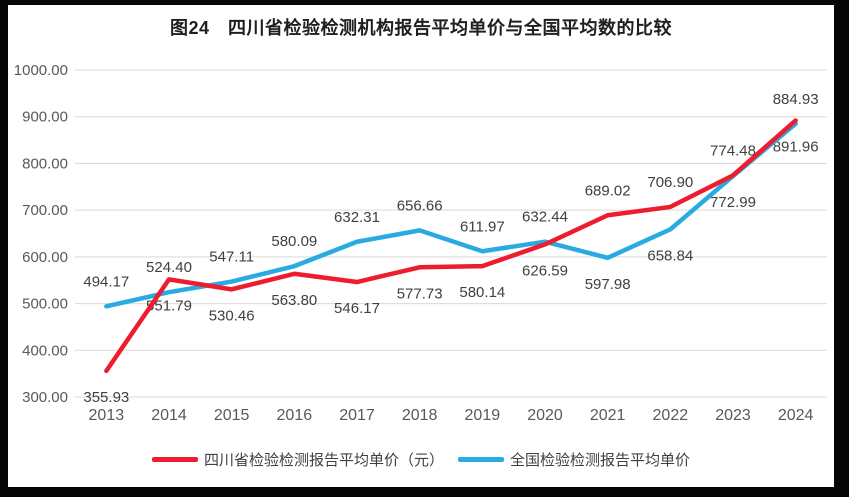  I want to click on y-tick-label: 700.00, so click(45, 210).